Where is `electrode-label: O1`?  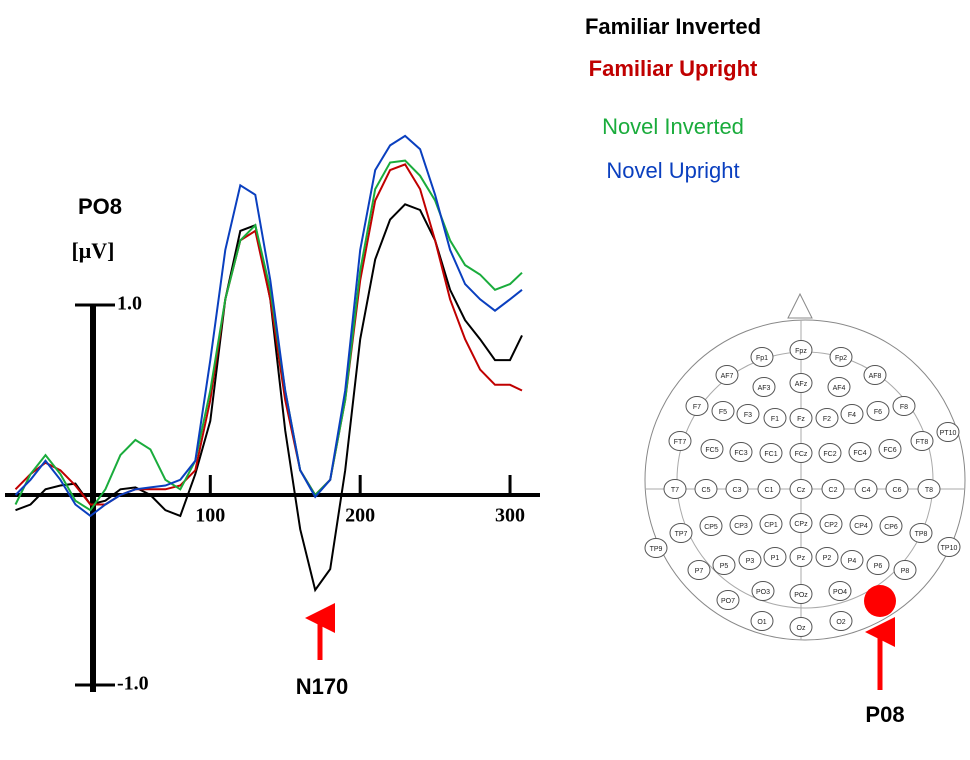 electrode-label: O1 is located at coordinates (761, 622).